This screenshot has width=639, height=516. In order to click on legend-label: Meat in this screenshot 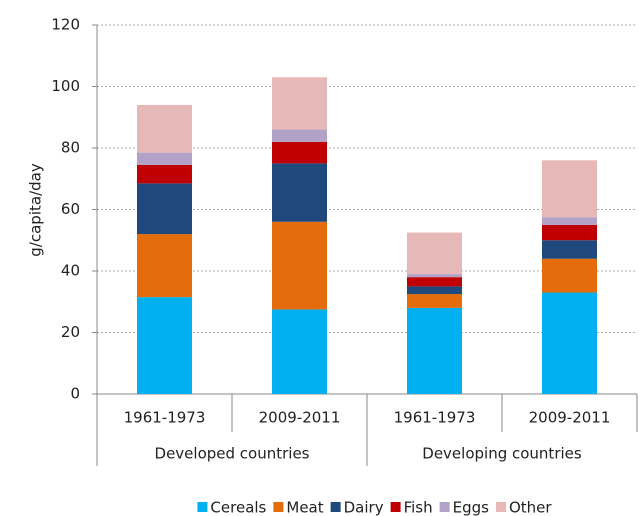, I will do `click(304, 507)`.